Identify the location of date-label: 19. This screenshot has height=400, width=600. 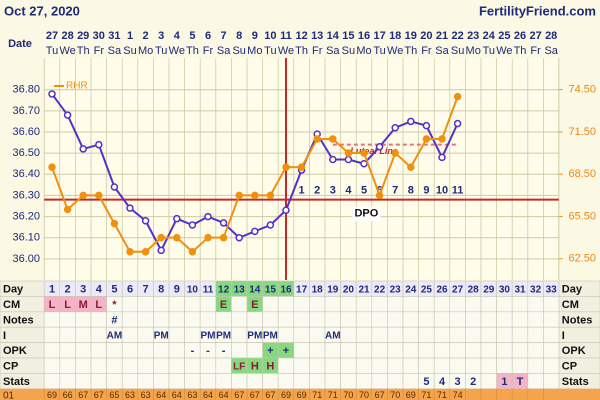
(411, 36).